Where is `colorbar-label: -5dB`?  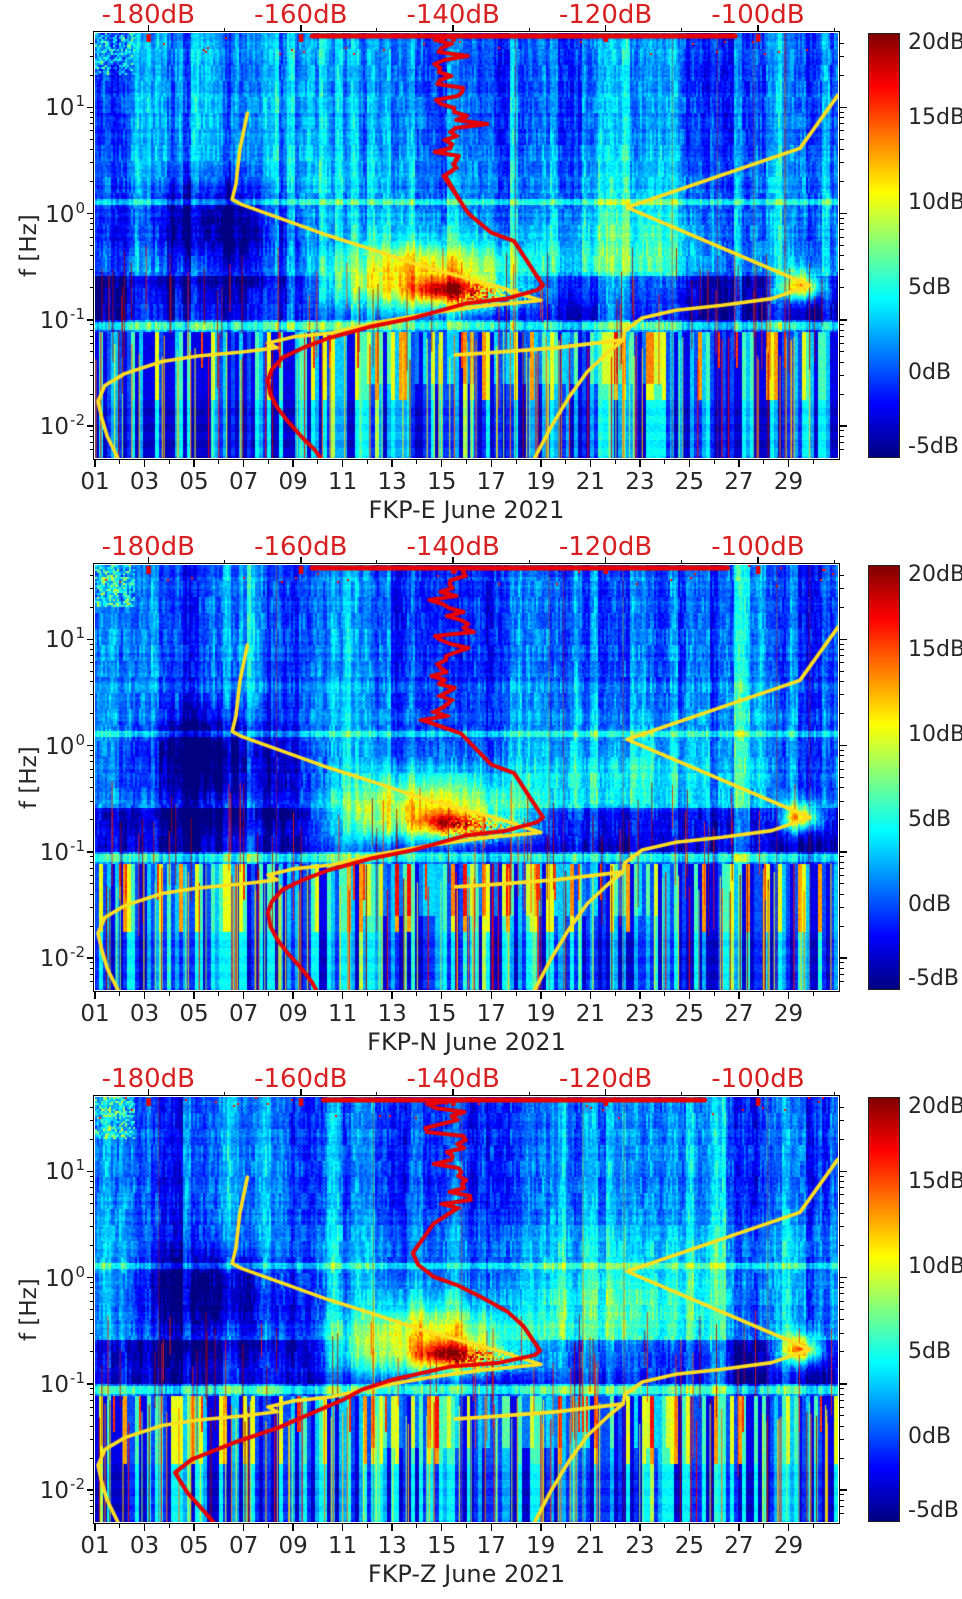
colorbar-label: -5dB is located at coordinates (933, 978).